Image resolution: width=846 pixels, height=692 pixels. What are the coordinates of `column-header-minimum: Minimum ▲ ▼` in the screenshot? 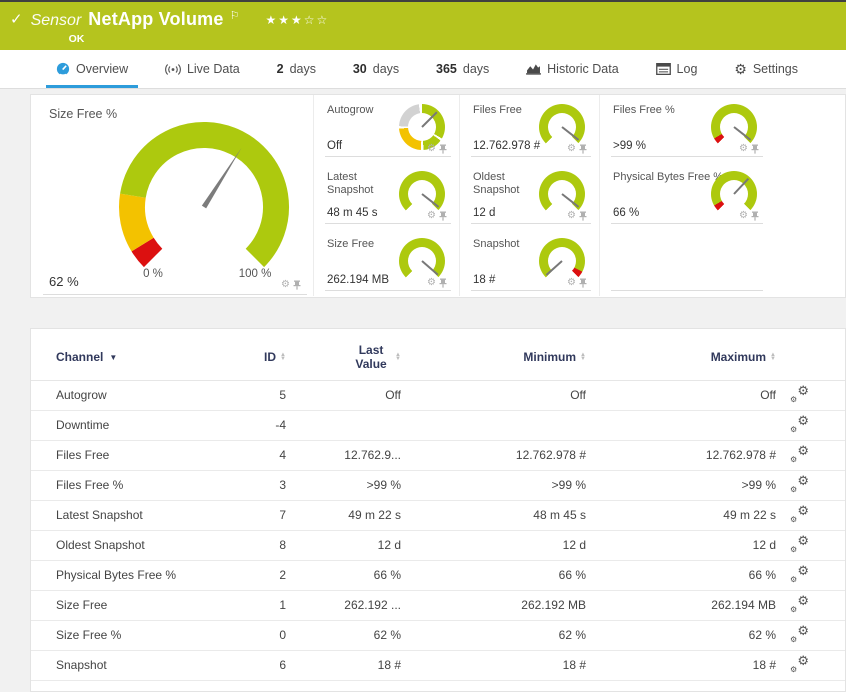 It's located at (554, 357).